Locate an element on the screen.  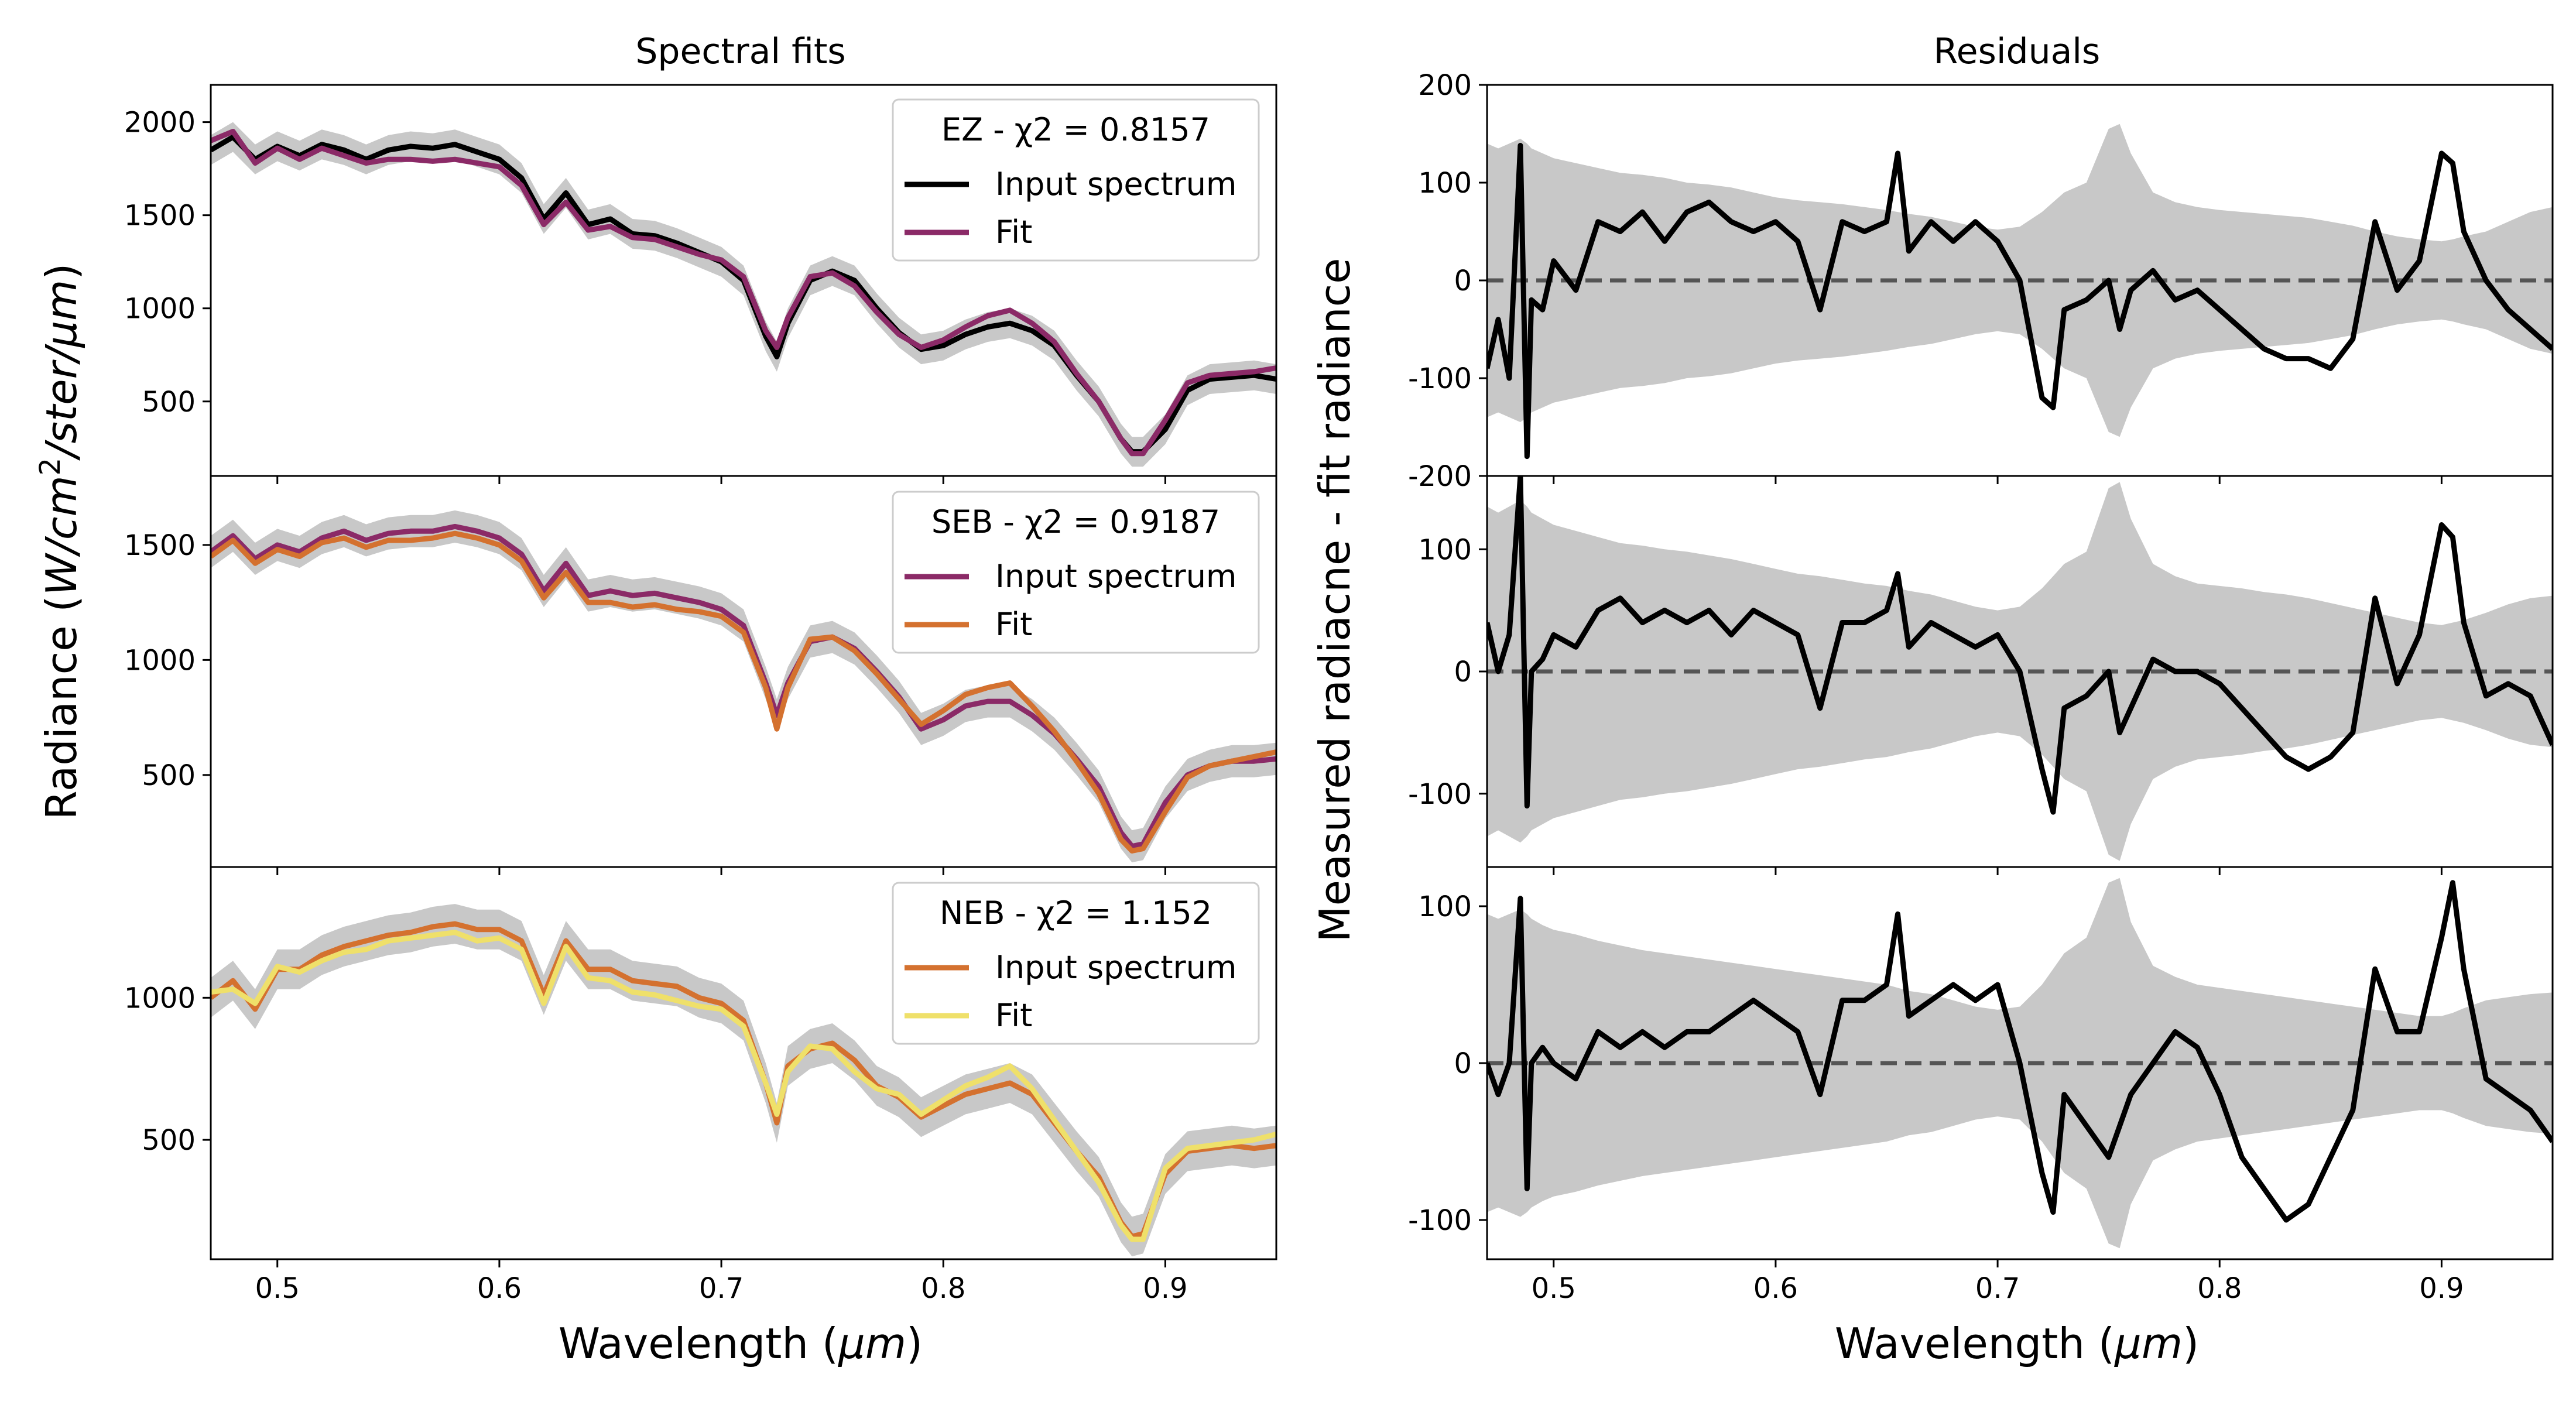
right-panel-title: Residuals is located at coordinates (2017, 51).